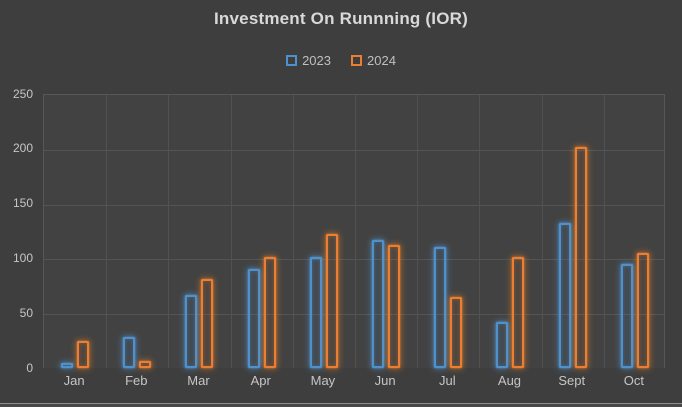 The image size is (682, 407). What do you see at coordinates (262, 231) in the screenshot?
I see `bar-group-apr` at bounding box center [262, 231].